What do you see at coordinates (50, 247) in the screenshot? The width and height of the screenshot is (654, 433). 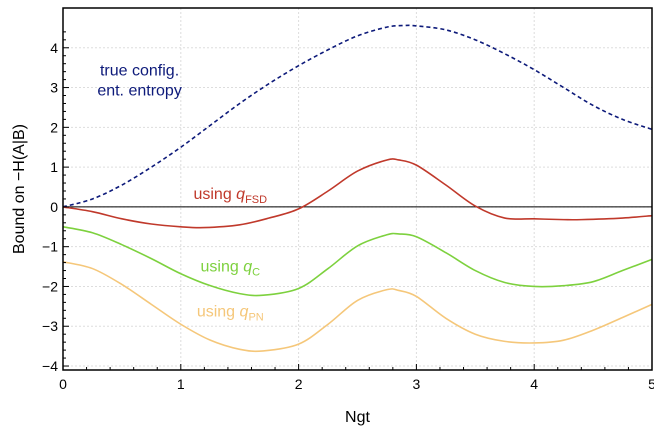 I see `y-tick-label: −1` at bounding box center [50, 247].